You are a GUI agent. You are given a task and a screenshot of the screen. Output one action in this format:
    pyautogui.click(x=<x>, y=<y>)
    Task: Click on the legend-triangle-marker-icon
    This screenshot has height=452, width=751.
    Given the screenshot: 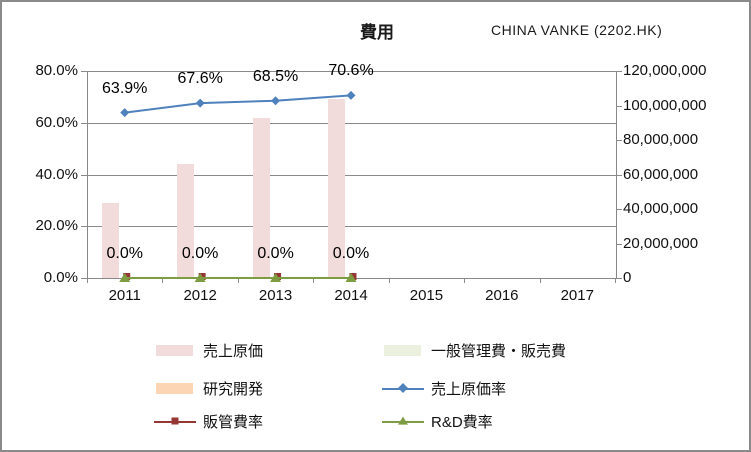 What is the action you would take?
    pyautogui.click(x=403, y=420)
    